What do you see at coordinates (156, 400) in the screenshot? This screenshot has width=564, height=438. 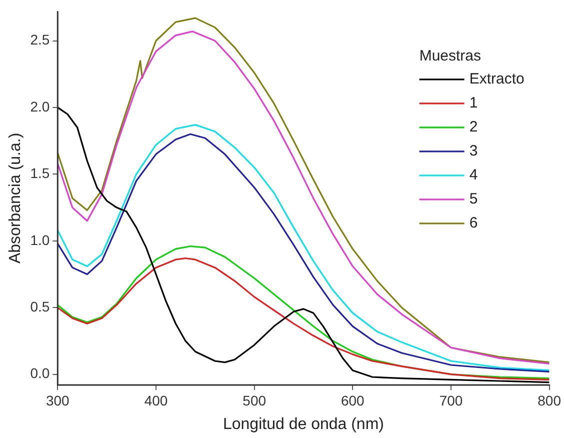 I see `x-tick-label: 400` at bounding box center [156, 400].